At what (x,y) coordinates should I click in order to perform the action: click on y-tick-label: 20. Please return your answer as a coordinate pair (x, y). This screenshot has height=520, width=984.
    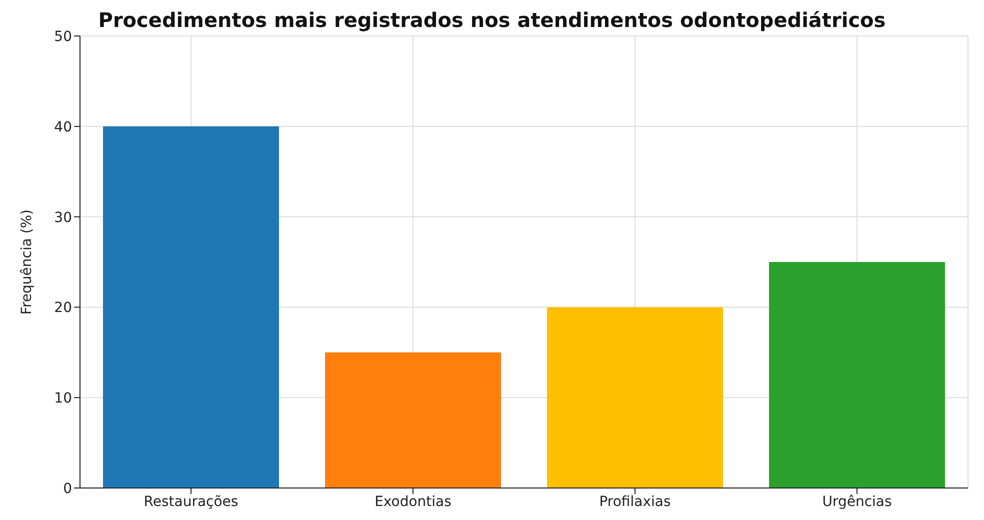
    Looking at the image, I should click on (63, 308).